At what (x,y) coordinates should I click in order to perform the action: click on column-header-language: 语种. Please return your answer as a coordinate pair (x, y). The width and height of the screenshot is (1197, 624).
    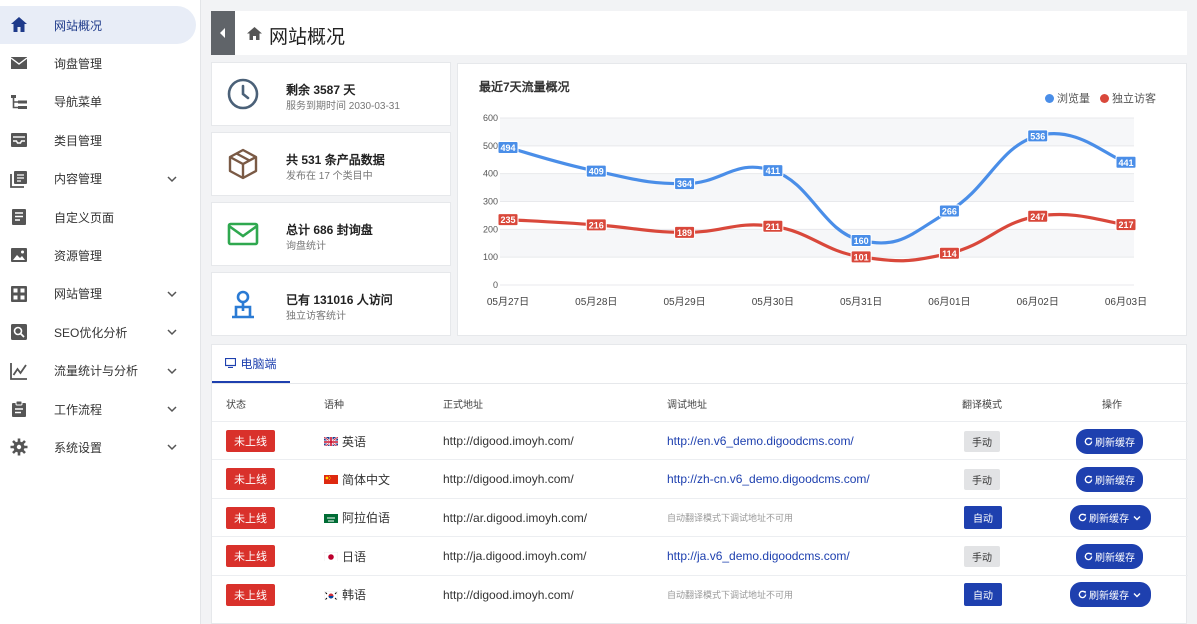
    Looking at the image, I should click on (334, 405).